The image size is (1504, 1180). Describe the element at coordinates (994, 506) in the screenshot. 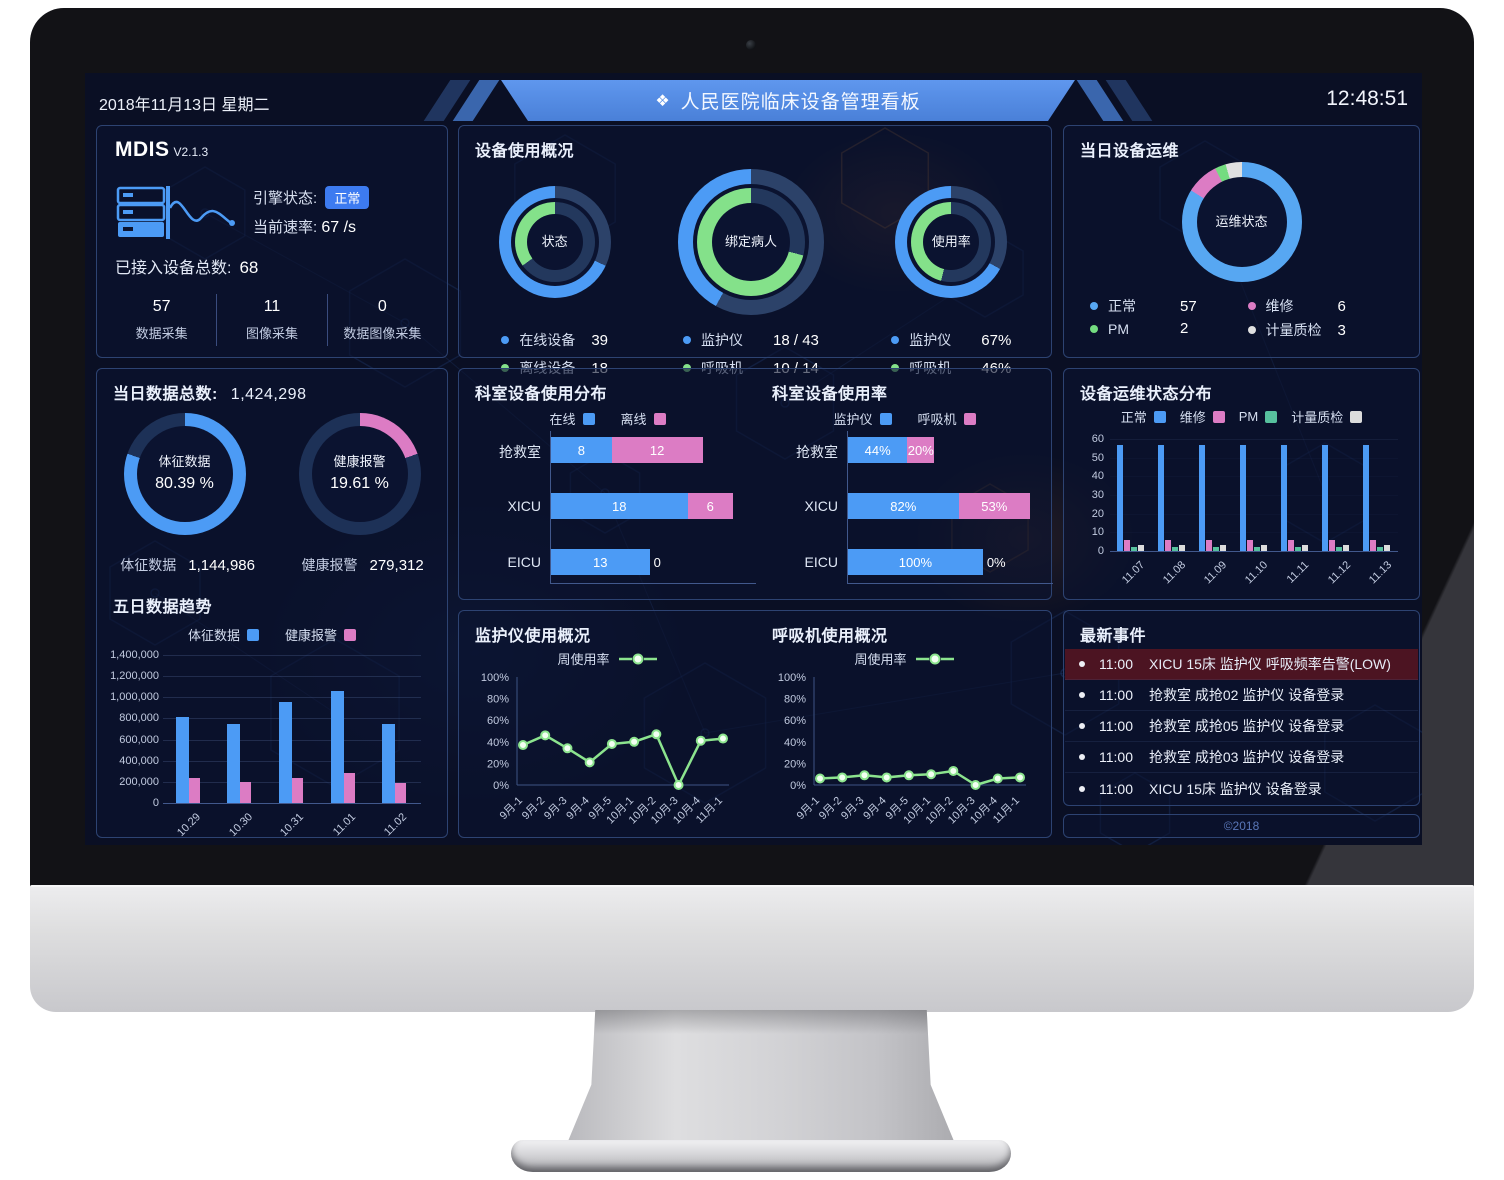

I see `bar-segment: 53%` at that location.